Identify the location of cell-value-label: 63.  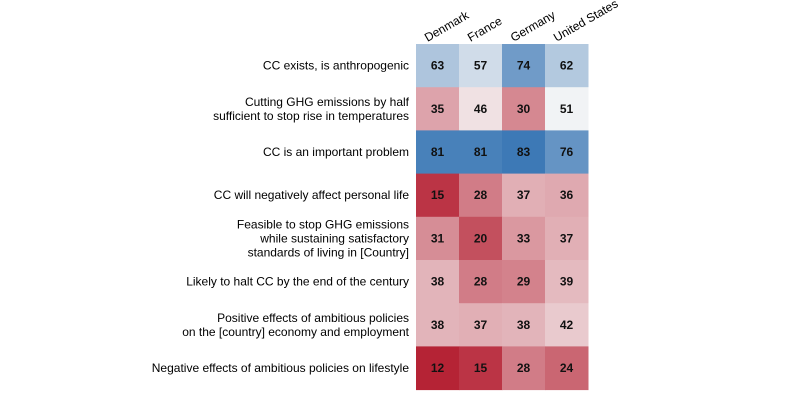
(438, 66).